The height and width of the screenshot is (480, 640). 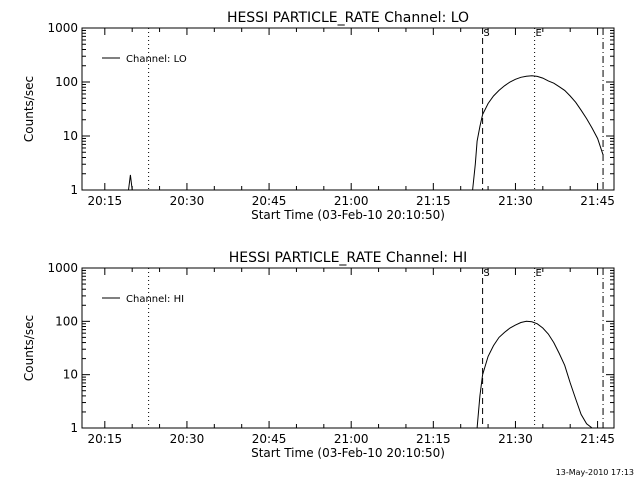 What do you see at coordinates (348, 258) in the screenshot?
I see `chart-title: HESSI PARTICLE_RATE Channel: HI` at bounding box center [348, 258].